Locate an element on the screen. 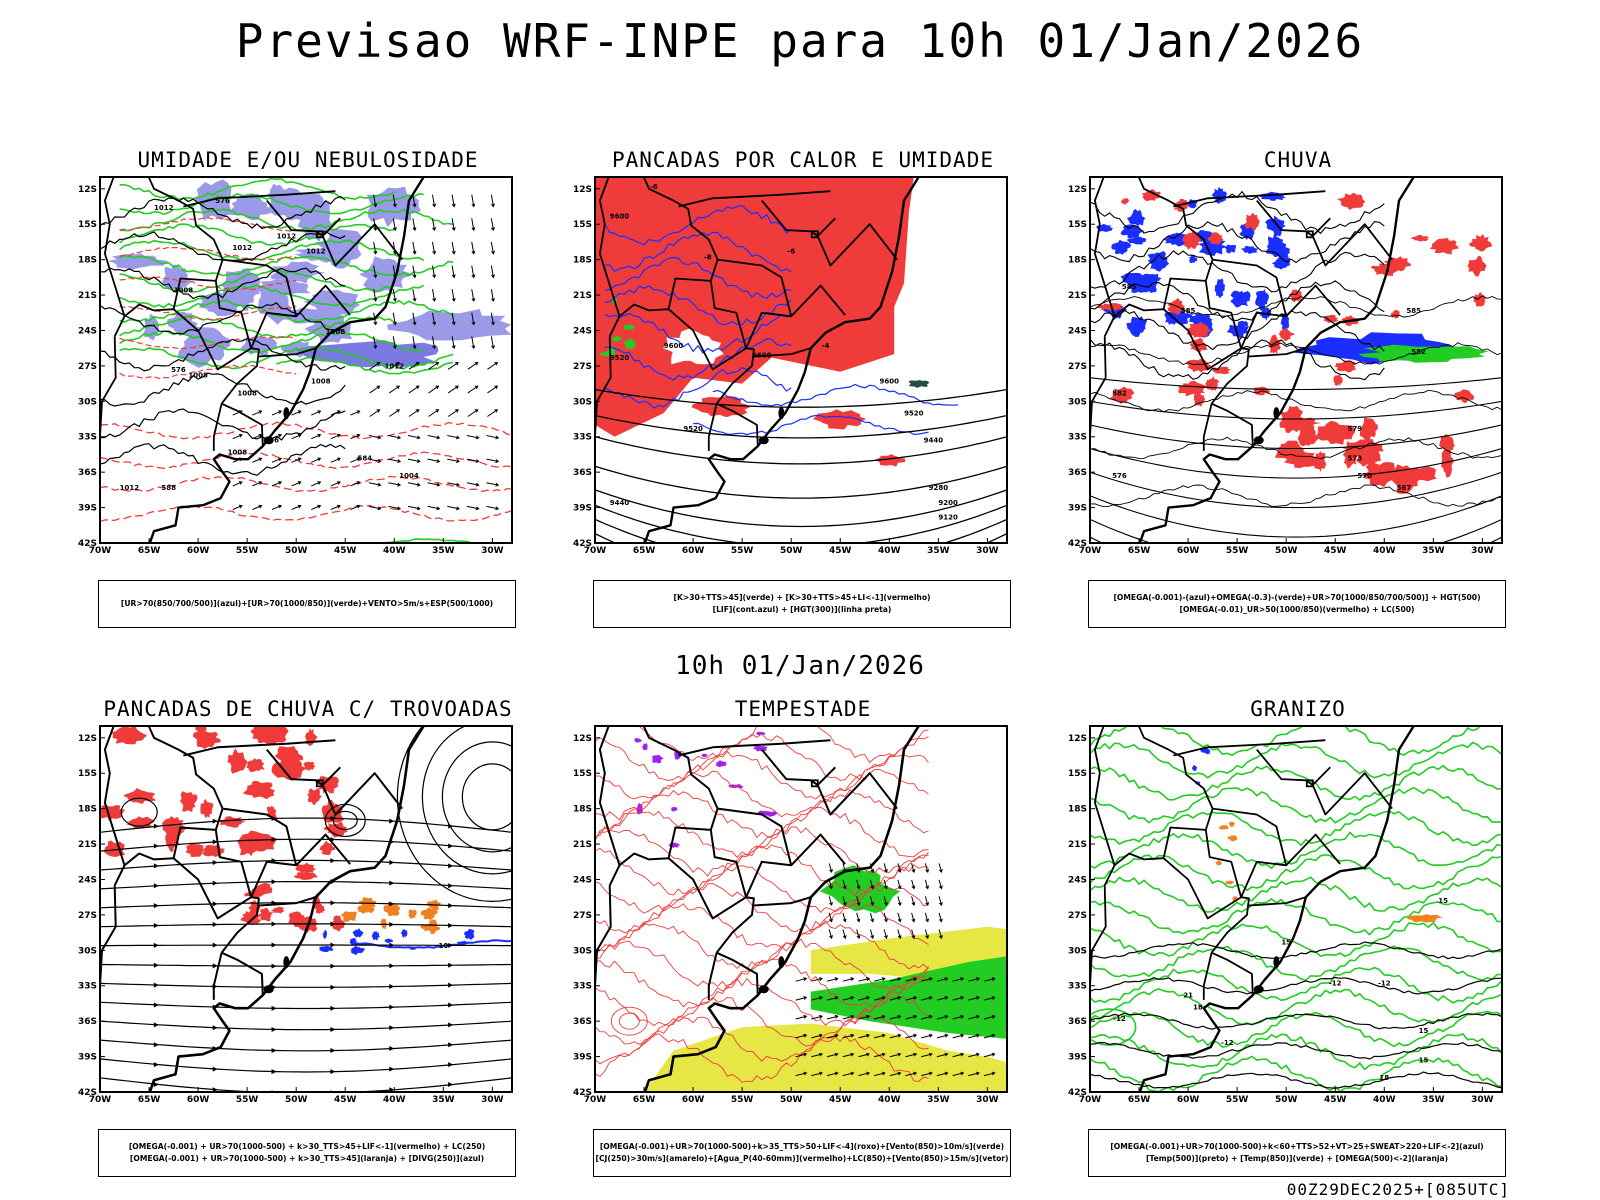 The width and height of the screenshot is (1600, 1200). temp500-contour is located at coordinates (1296, 985).